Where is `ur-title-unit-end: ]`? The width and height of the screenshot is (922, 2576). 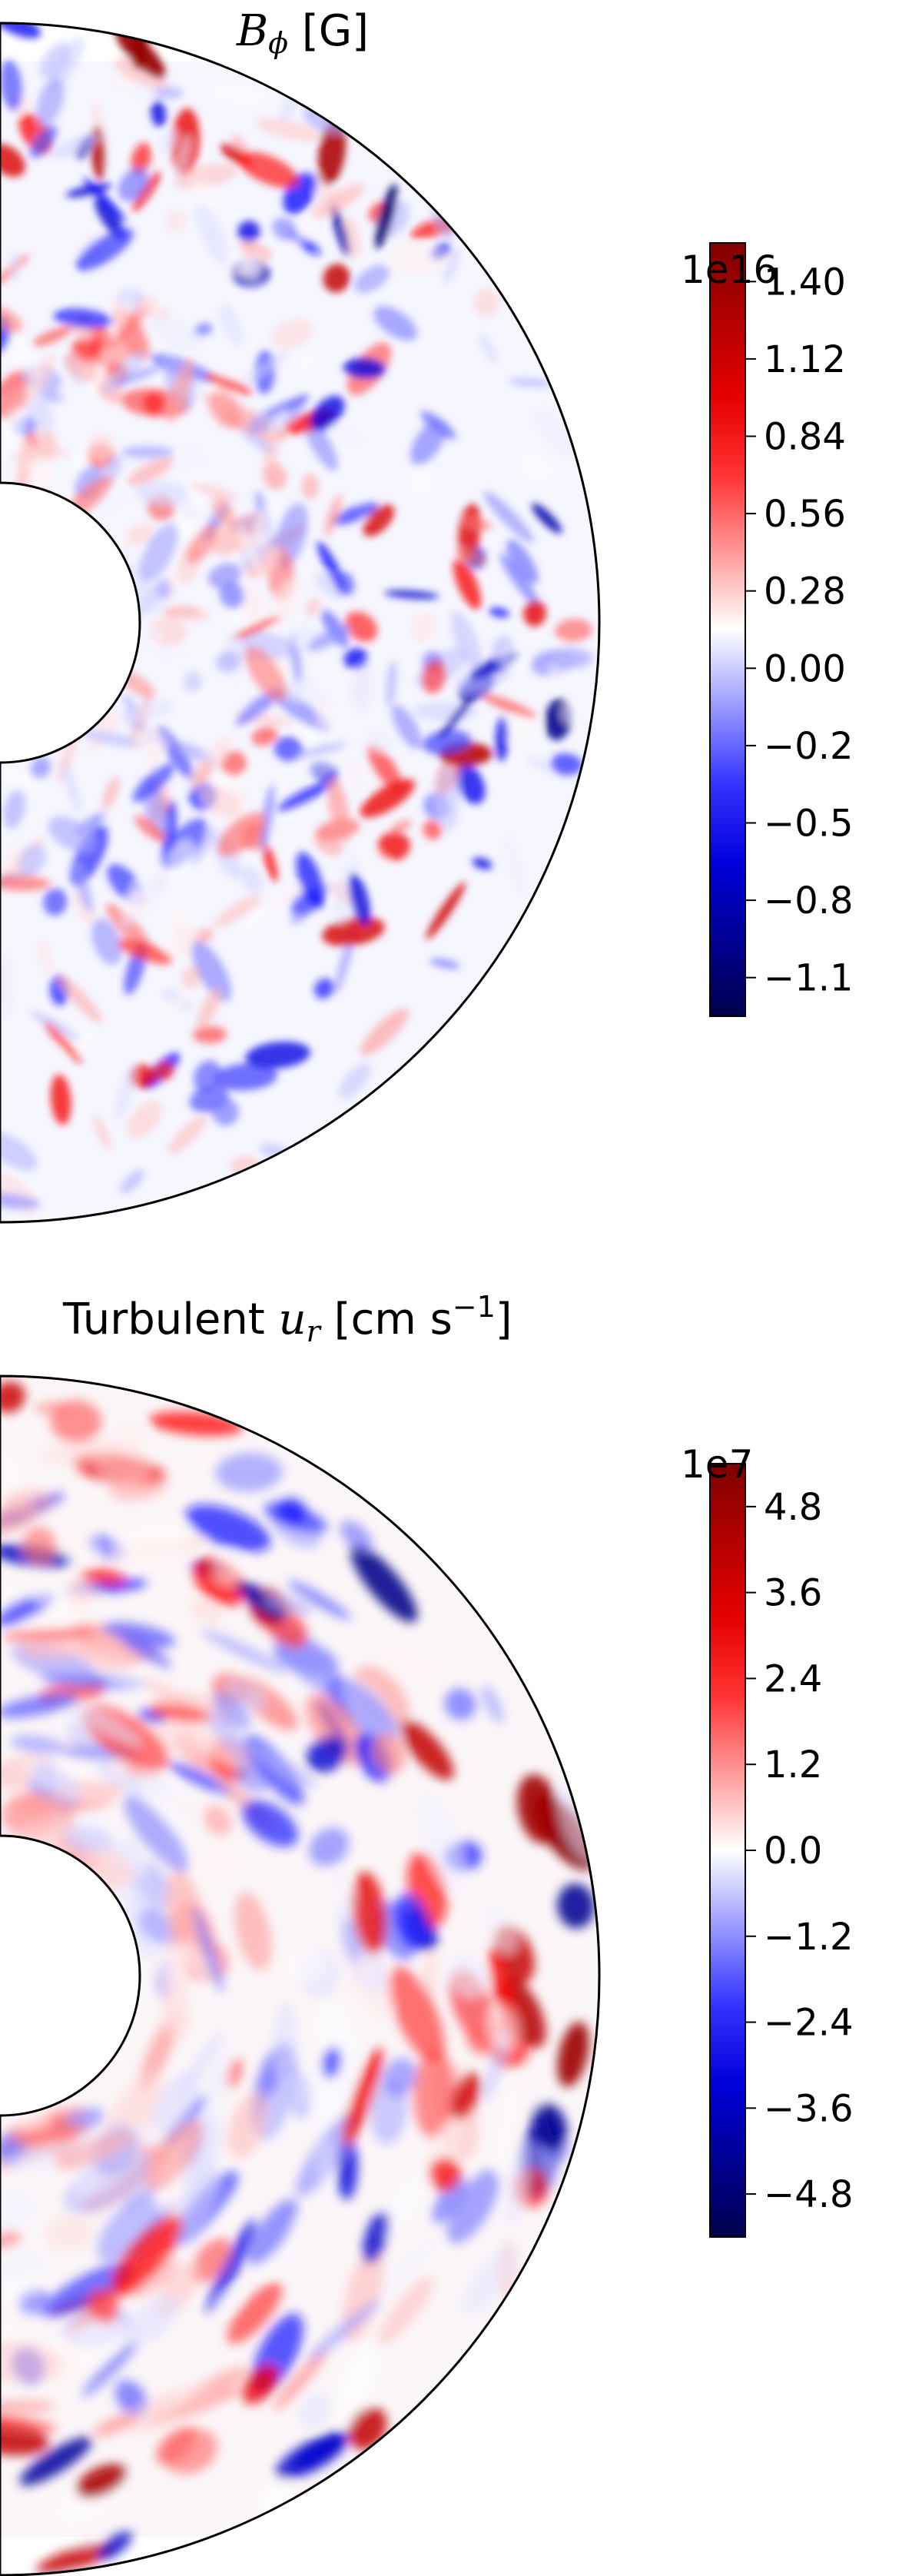
ur-title-unit-end: ] is located at coordinates (503, 1320).